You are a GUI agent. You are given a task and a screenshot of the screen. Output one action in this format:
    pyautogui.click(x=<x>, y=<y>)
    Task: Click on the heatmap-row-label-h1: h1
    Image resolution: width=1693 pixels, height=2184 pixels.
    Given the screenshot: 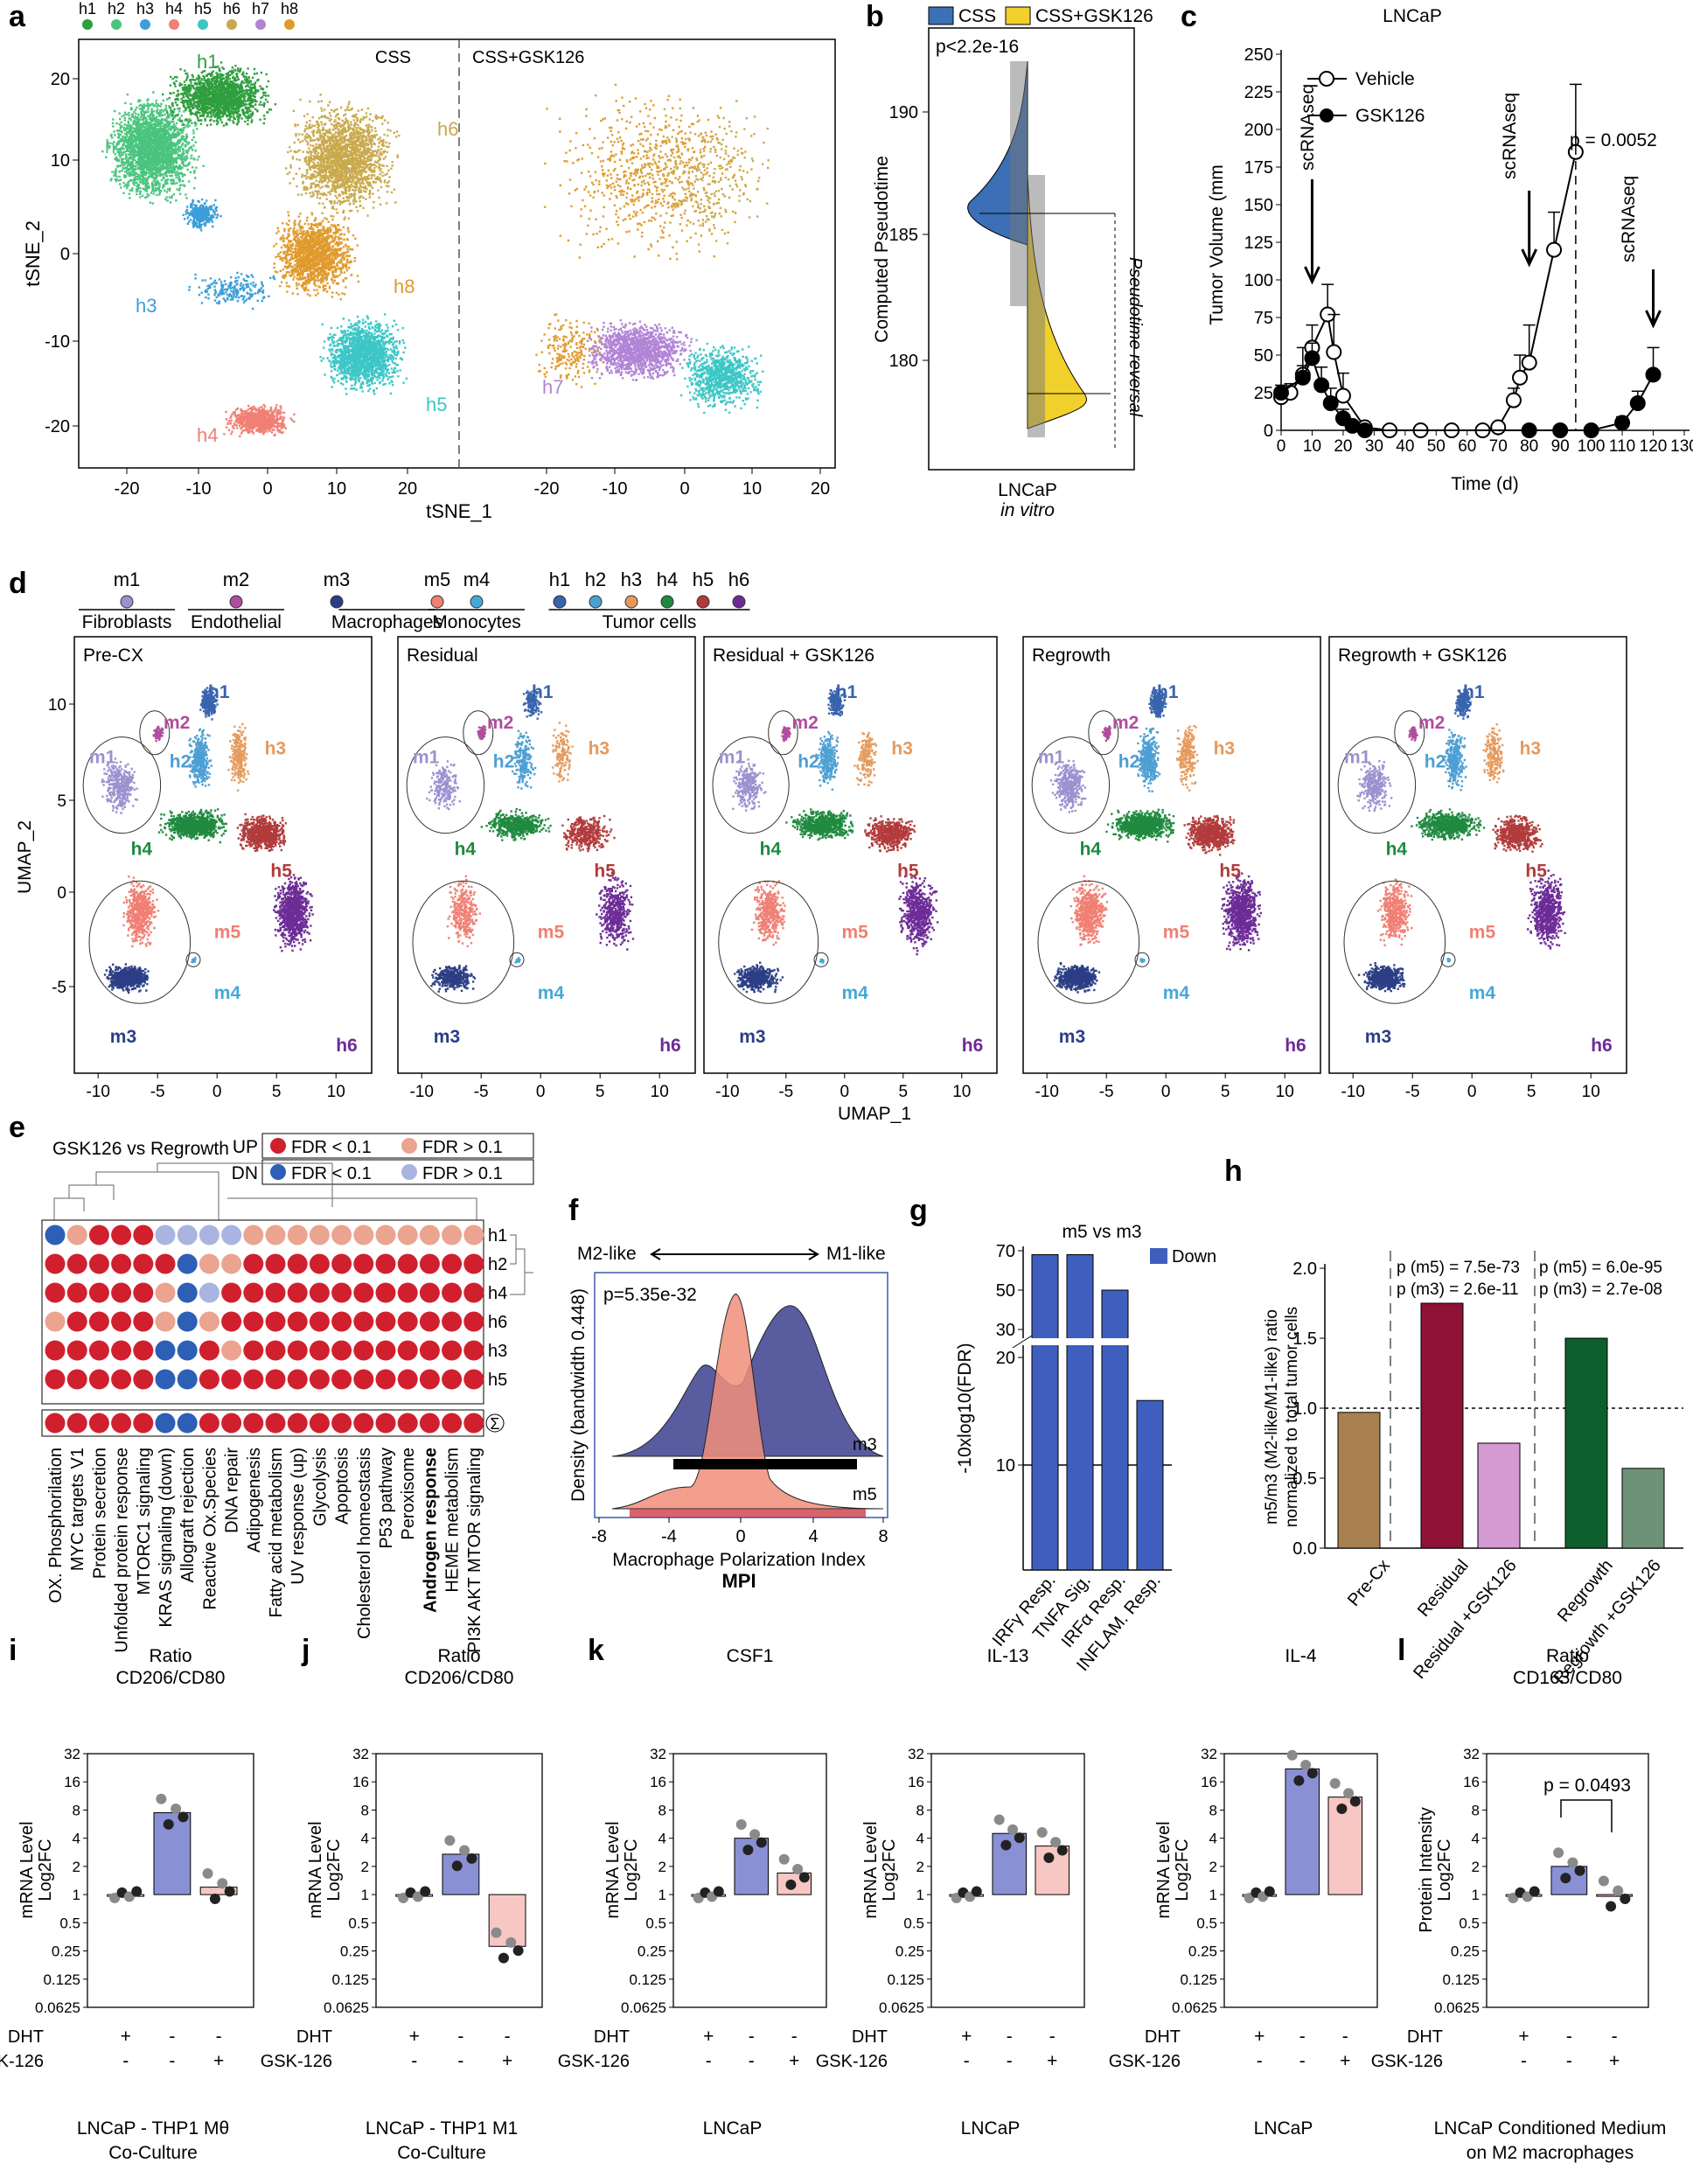 What is the action you would take?
    pyautogui.click(x=497, y=1236)
    